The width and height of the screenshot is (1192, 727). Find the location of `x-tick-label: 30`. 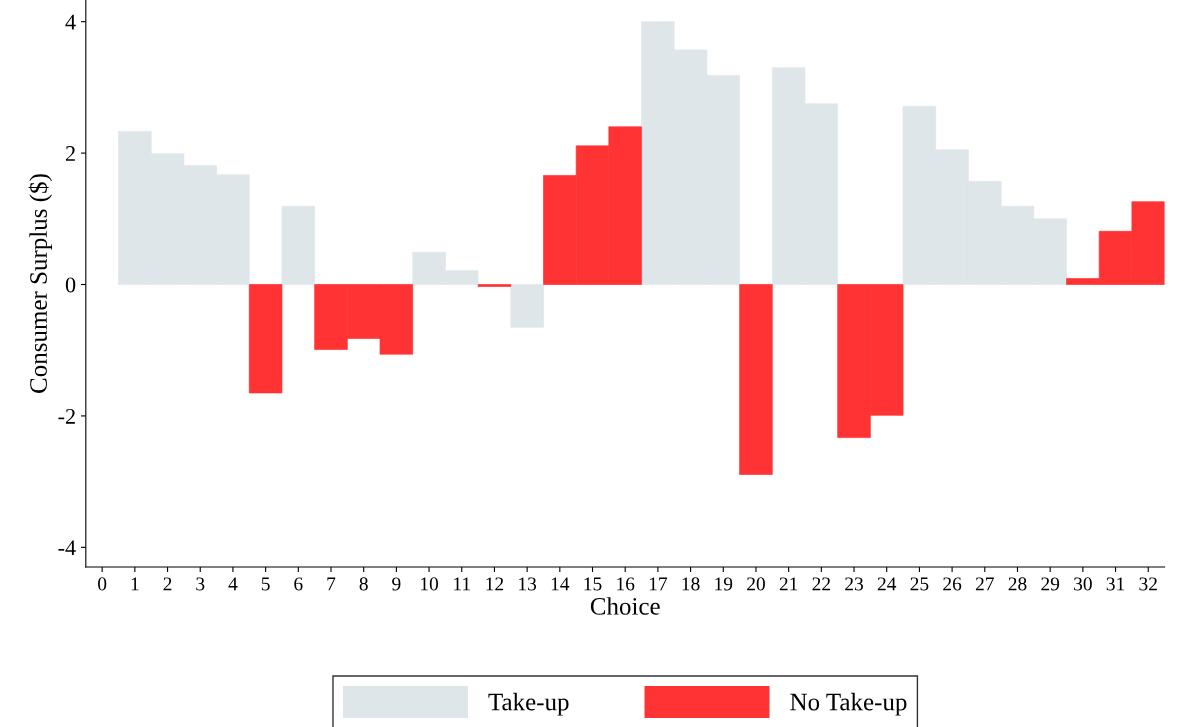

x-tick-label: 30 is located at coordinates (1083, 584).